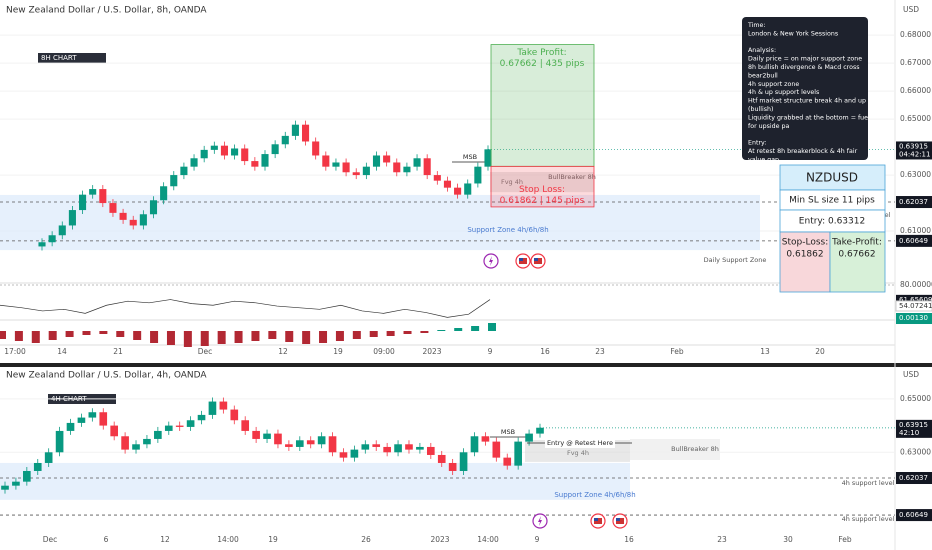 The image size is (932, 550). What do you see at coordinates (915, 34) in the screenshot?
I see `y-tick-label: 0.68000` at bounding box center [915, 34].